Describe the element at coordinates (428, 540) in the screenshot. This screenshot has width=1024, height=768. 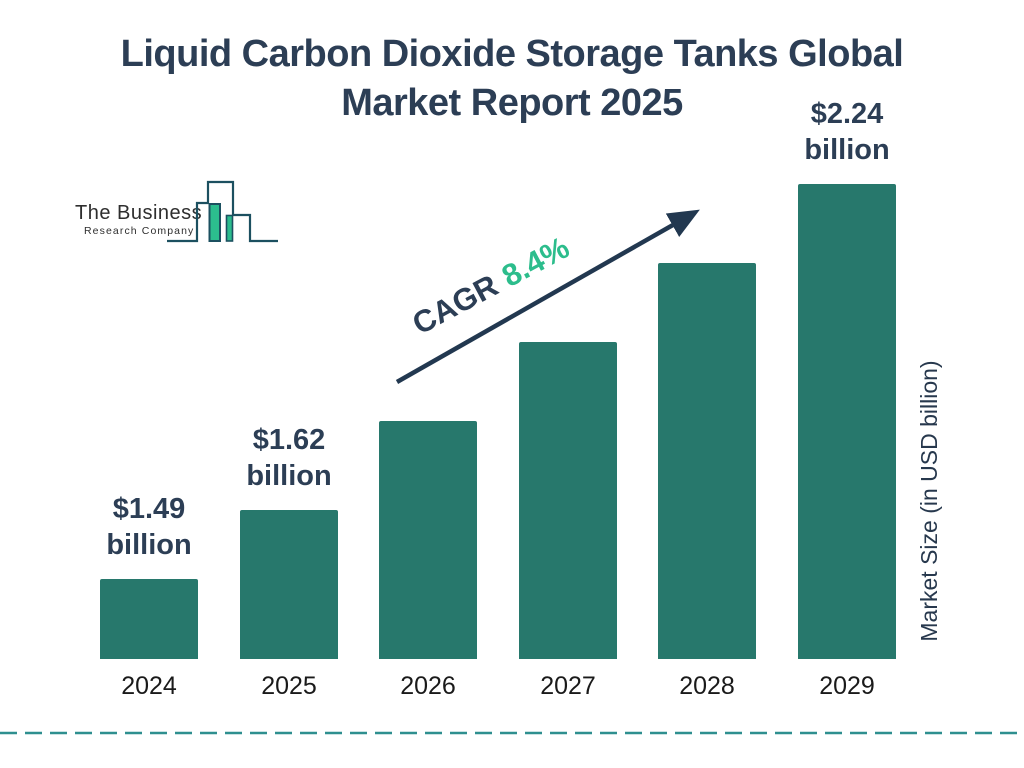
I see `bar-2026` at that location.